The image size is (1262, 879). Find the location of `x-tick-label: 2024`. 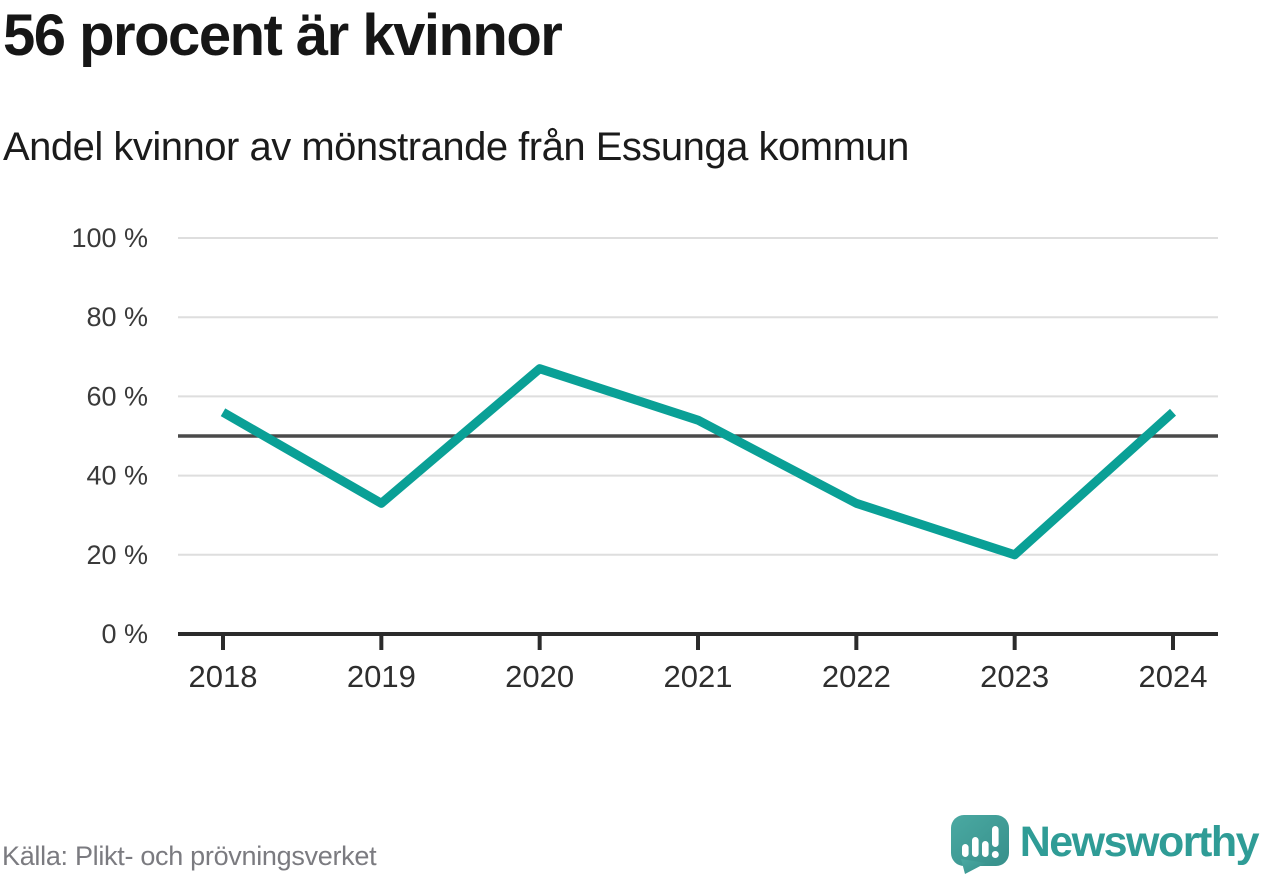

x-tick-label: 2024 is located at coordinates (1173, 676).